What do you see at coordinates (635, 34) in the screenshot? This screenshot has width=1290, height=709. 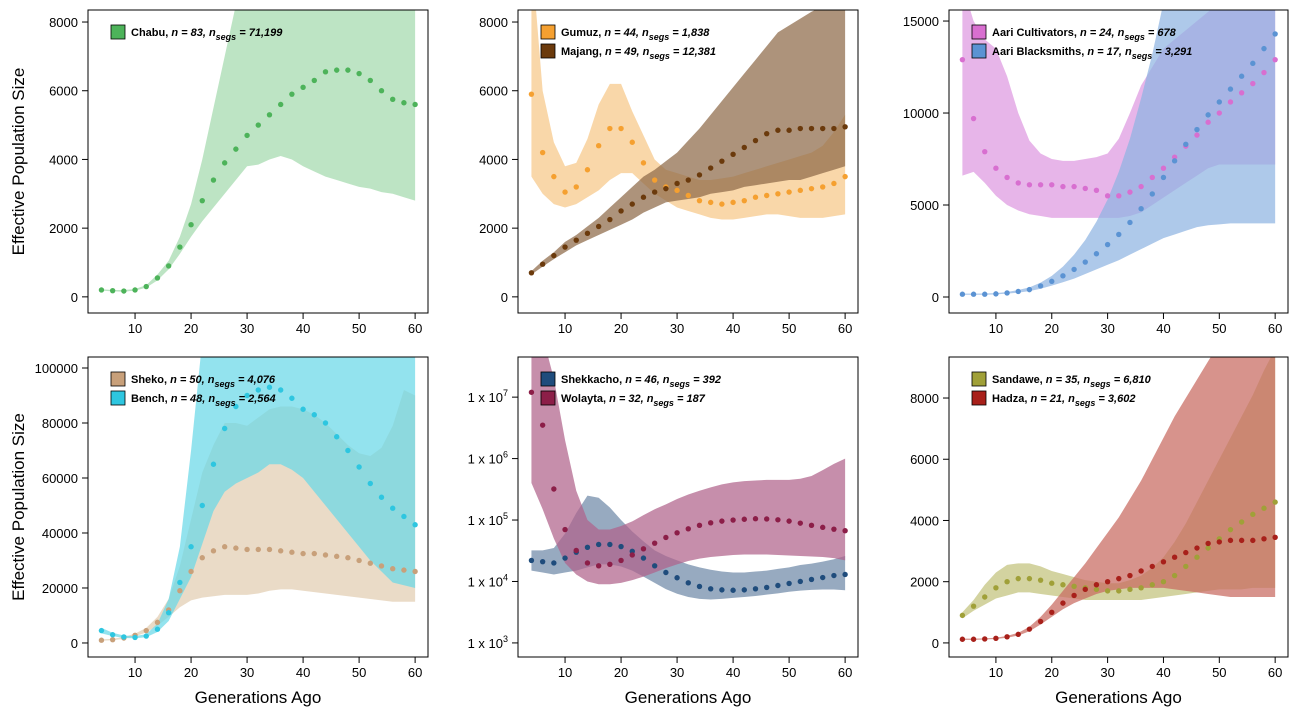 I see `legend-label: Gumuz, n = 44, nsegs = 1,838` at bounding box center [635, 34].